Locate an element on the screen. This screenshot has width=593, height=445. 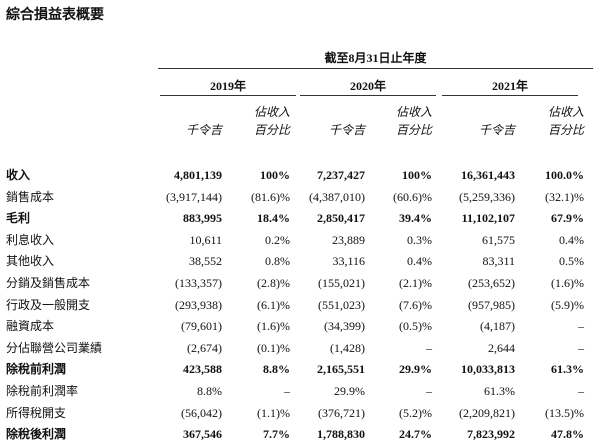
pct-cell: 24.7% is located at coordinates (415, 434).